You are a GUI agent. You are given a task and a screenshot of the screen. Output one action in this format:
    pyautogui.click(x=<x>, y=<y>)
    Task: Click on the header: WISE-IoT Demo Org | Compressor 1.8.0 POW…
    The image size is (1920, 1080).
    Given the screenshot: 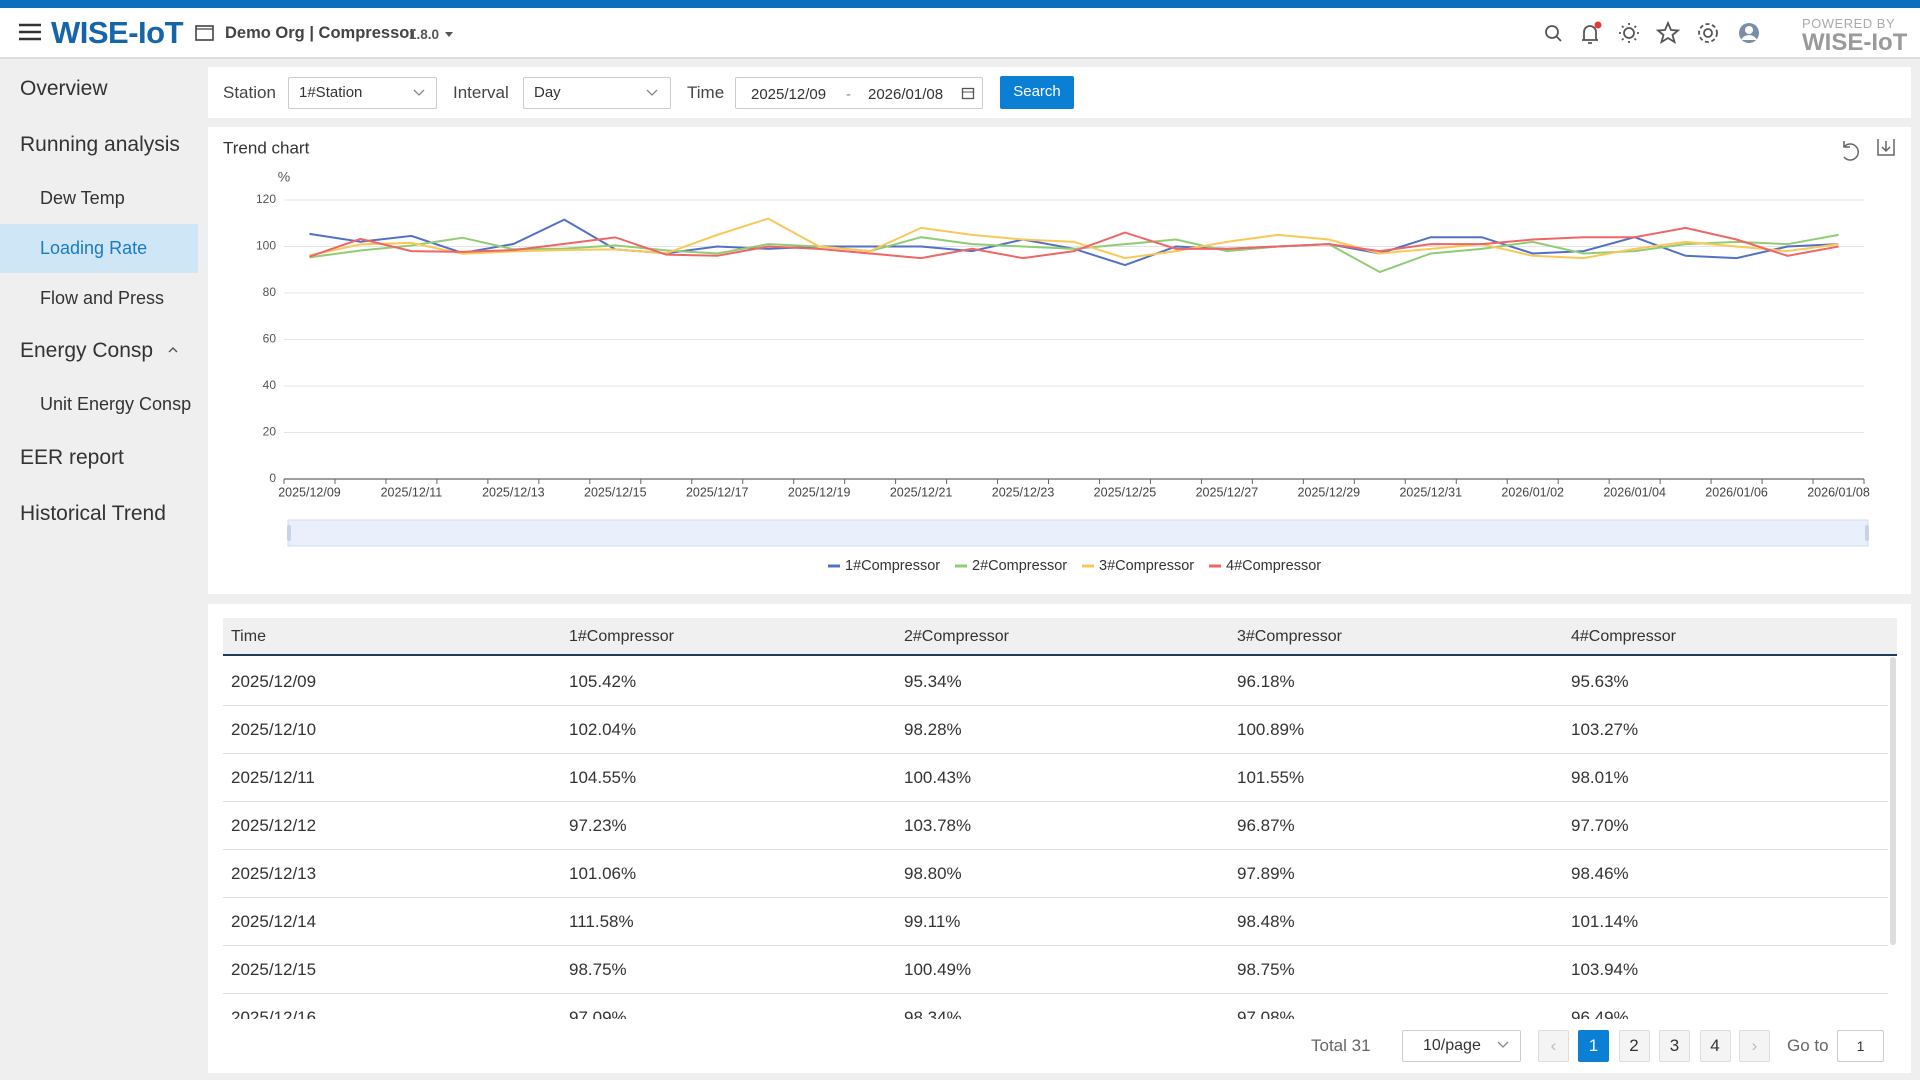 What is the action you would take?
    pyautogui.click(x=960, y=33)
    